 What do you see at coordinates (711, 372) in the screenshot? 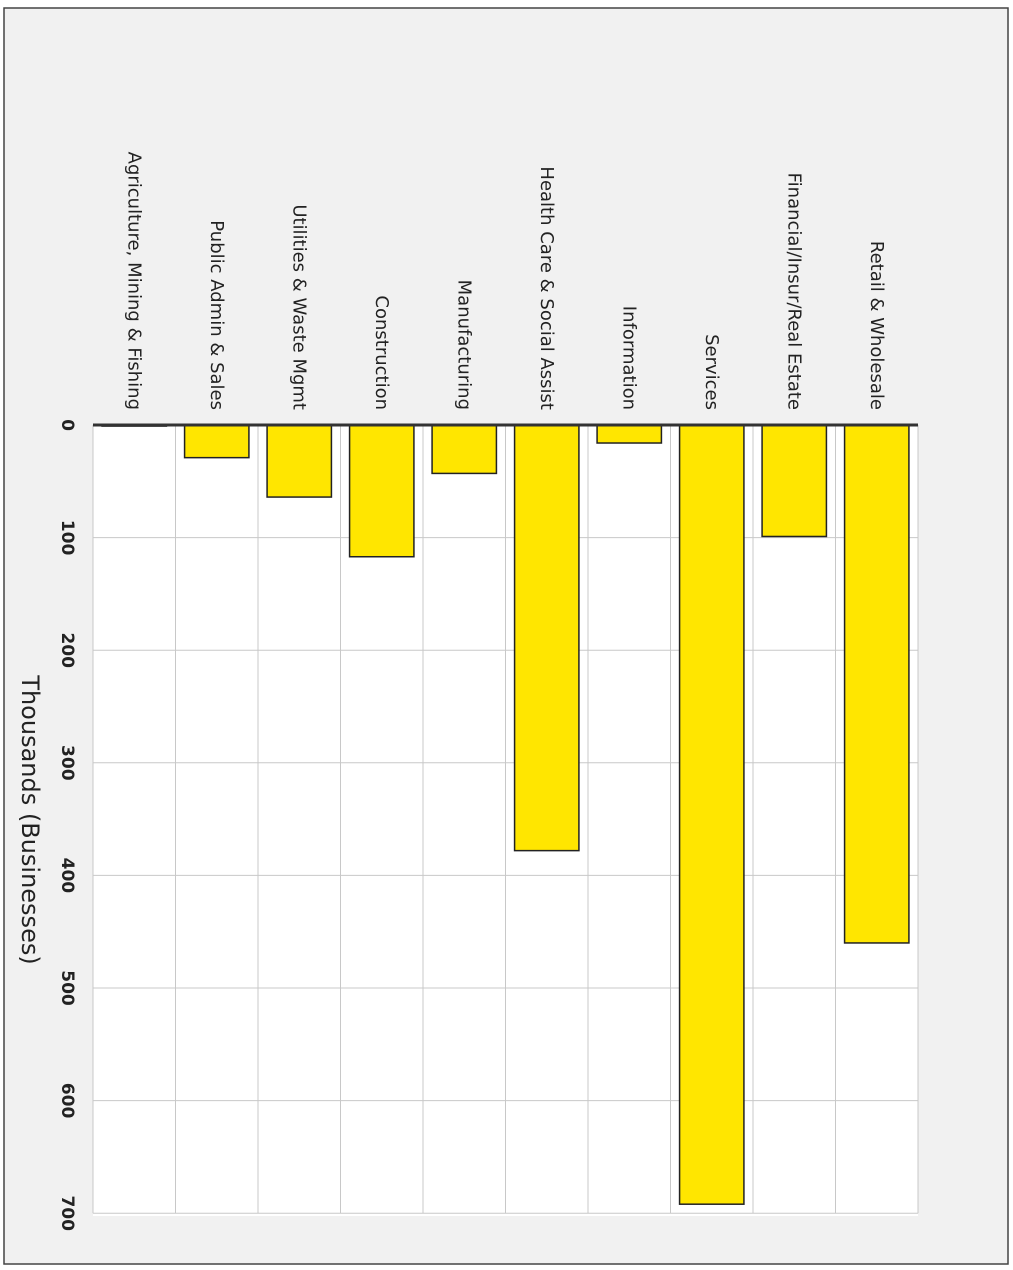
I see `category-label: Services` at bounding box center [711, 372].